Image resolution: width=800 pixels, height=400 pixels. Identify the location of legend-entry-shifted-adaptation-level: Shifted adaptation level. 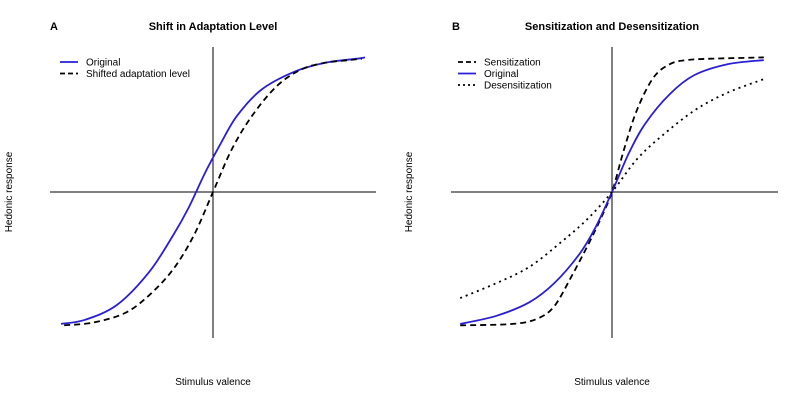
(125, 74).